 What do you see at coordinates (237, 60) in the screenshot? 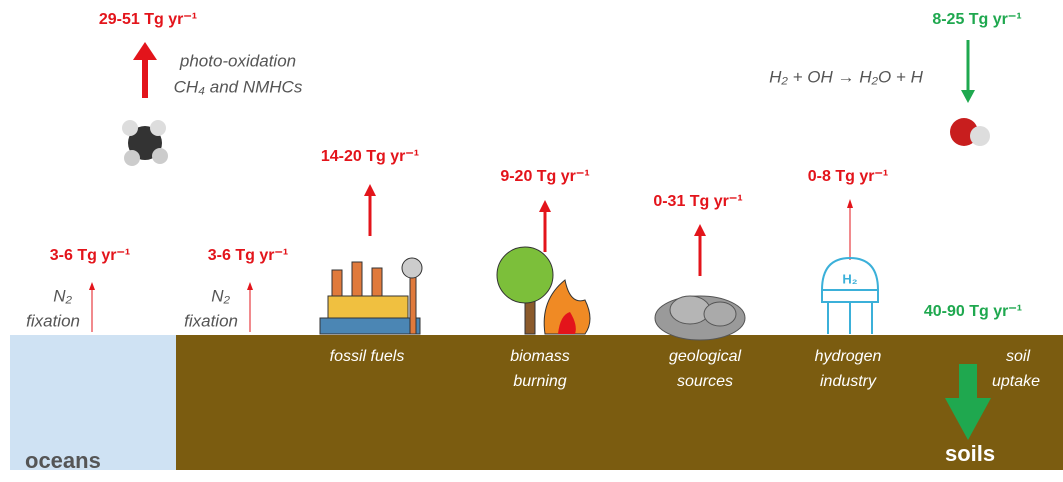
I see `process-label: photo-oxidation` at bounding box center [237, 60].